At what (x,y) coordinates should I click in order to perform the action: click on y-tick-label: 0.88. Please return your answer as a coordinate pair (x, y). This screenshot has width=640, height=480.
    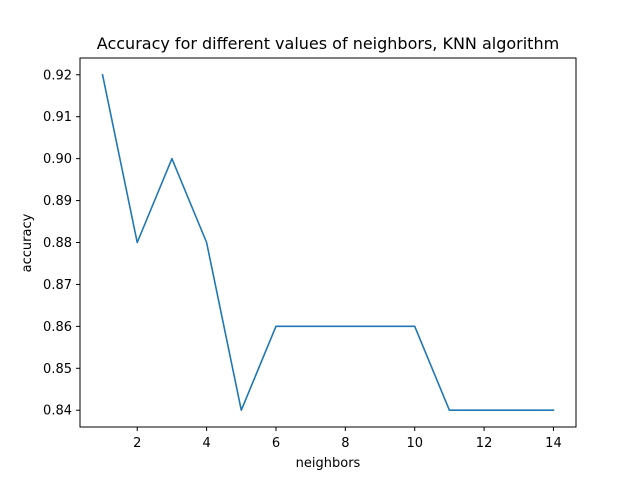
    Looking at the image, I should click on (57, 243).